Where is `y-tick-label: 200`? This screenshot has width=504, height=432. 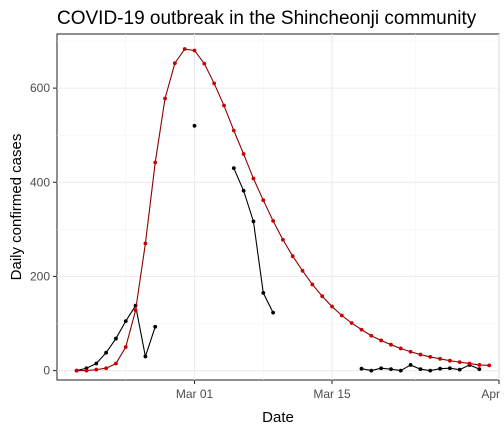 y-tick-label: 200 is located at coordinates (40, 276).